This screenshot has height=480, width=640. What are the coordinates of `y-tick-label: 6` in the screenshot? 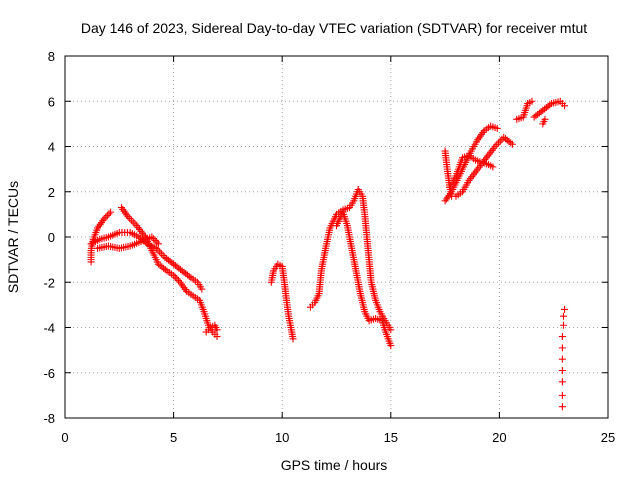 It's located at (51, 101).